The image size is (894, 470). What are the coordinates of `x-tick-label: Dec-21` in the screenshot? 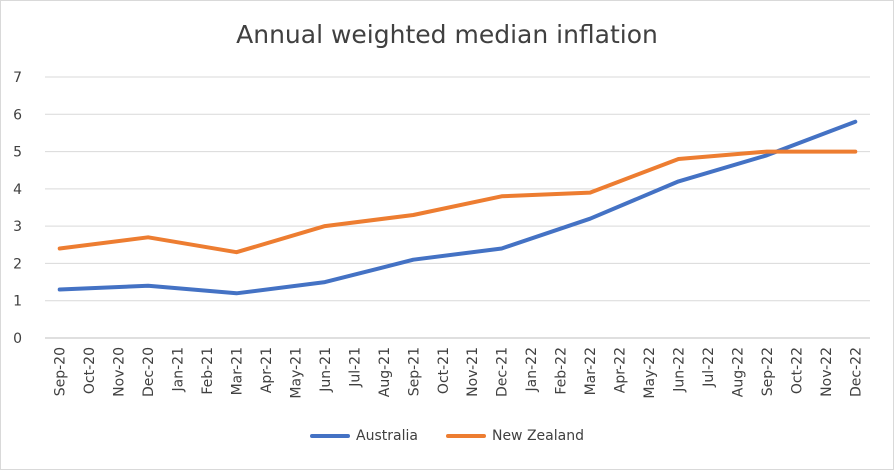 It's located at (503, 372).